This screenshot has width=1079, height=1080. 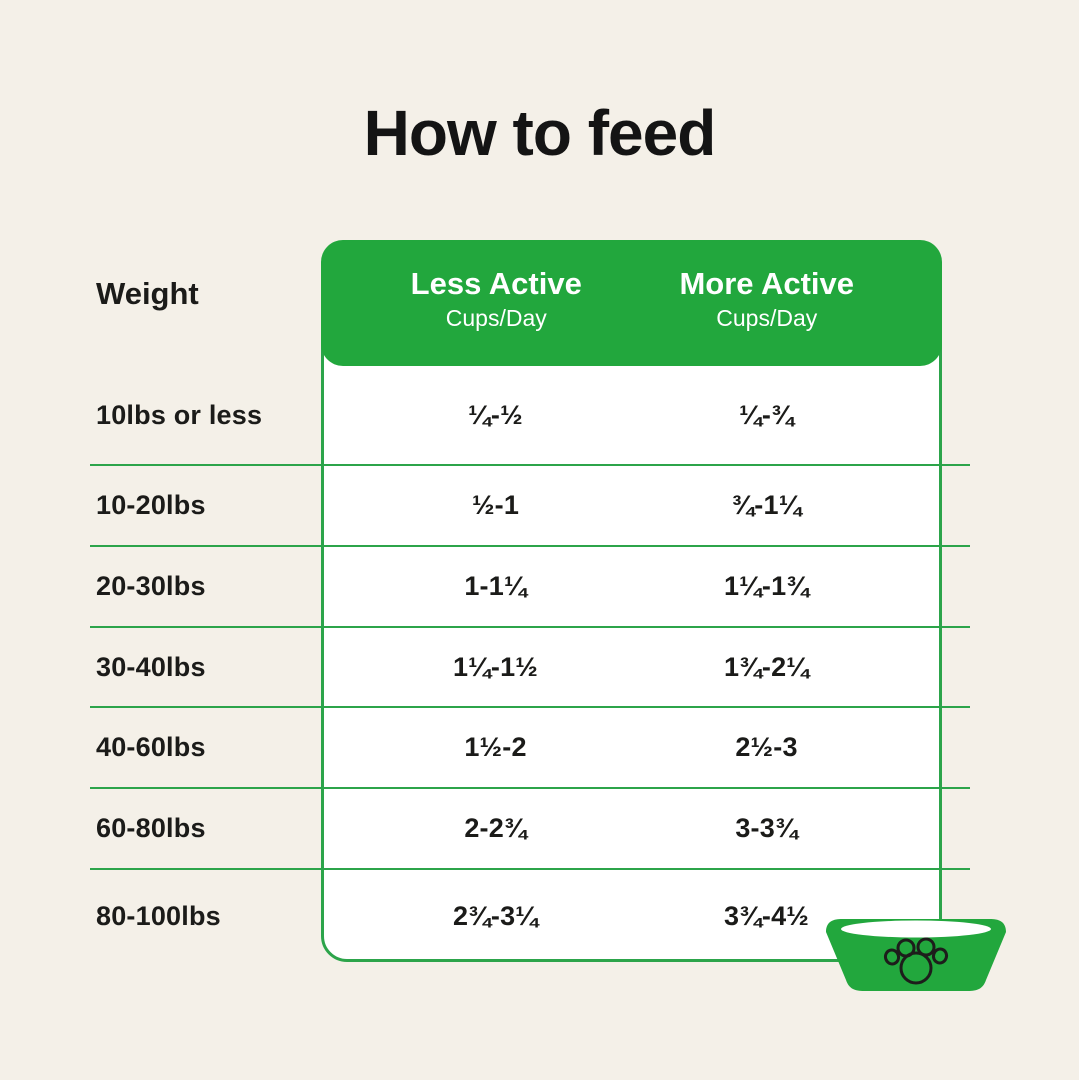 I want to click on more-active-value: 3¾-4½, so click(x=766, y=915).